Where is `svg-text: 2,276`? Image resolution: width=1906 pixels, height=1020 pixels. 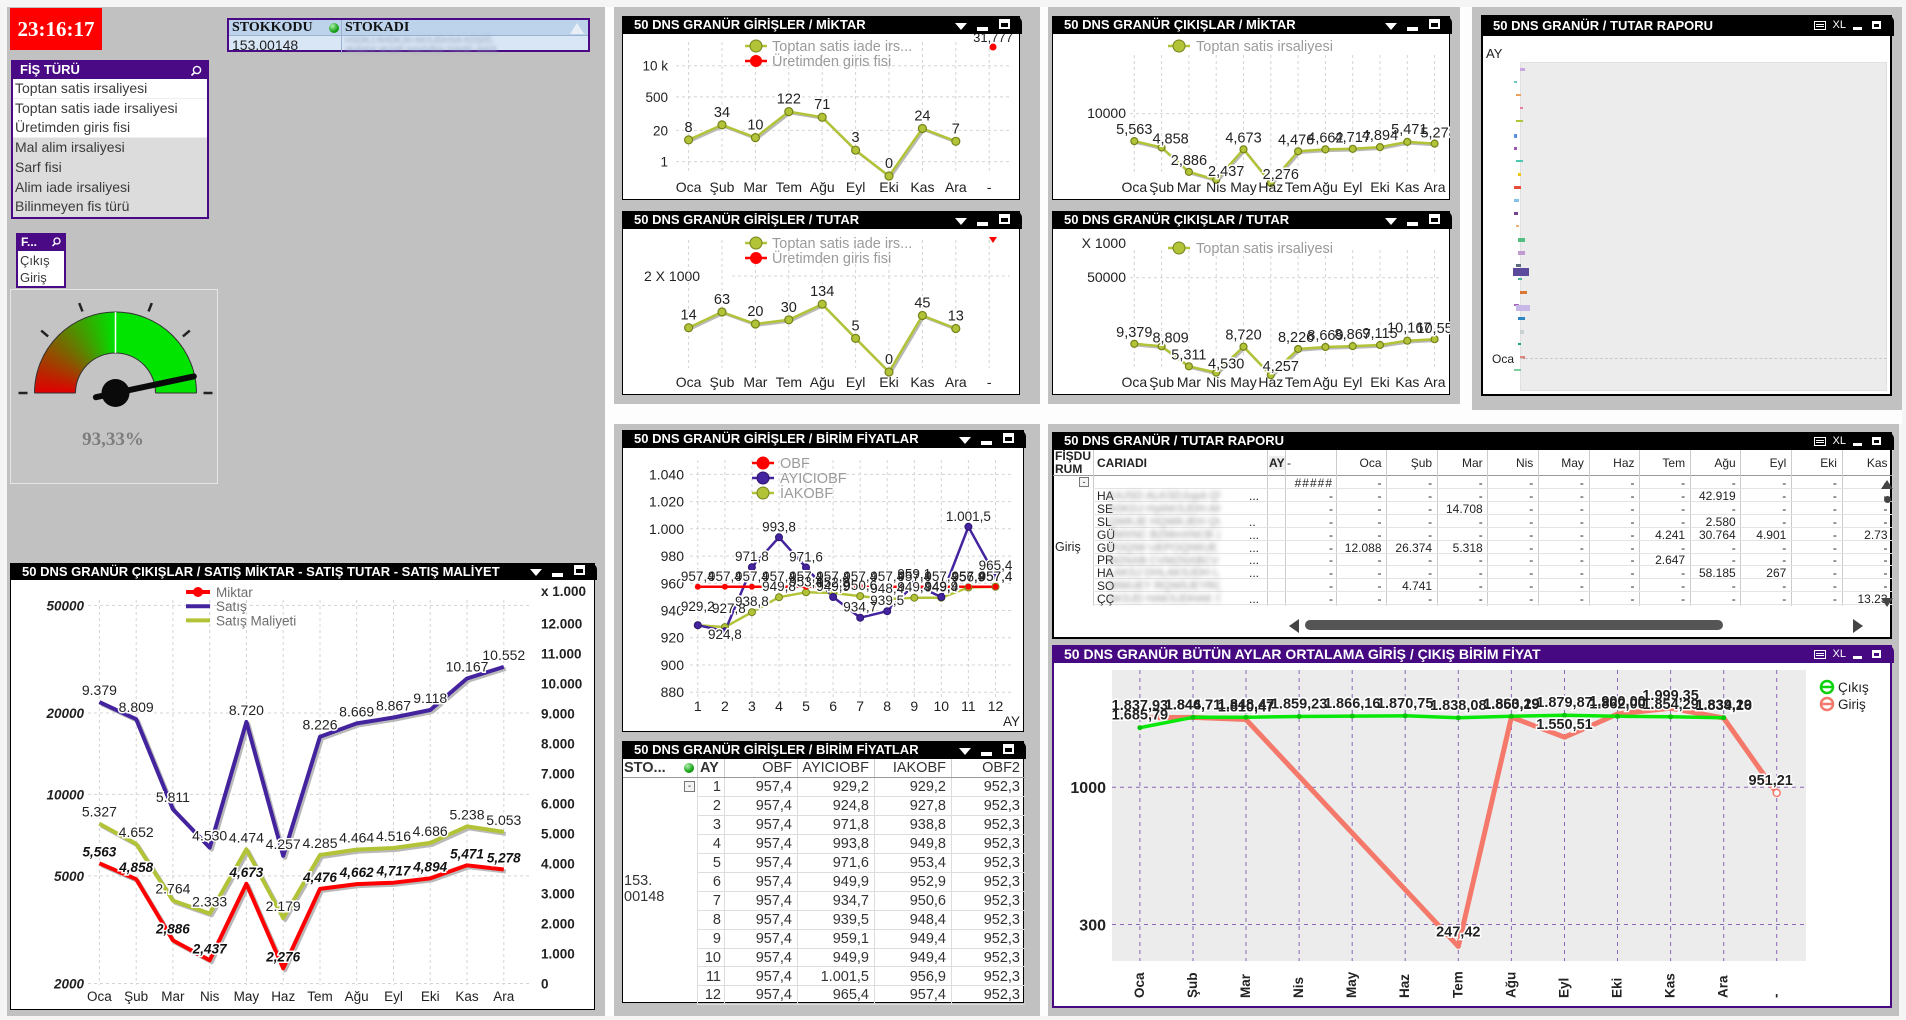
svg-text: 2,276 is located at coordinates (1281, 175).